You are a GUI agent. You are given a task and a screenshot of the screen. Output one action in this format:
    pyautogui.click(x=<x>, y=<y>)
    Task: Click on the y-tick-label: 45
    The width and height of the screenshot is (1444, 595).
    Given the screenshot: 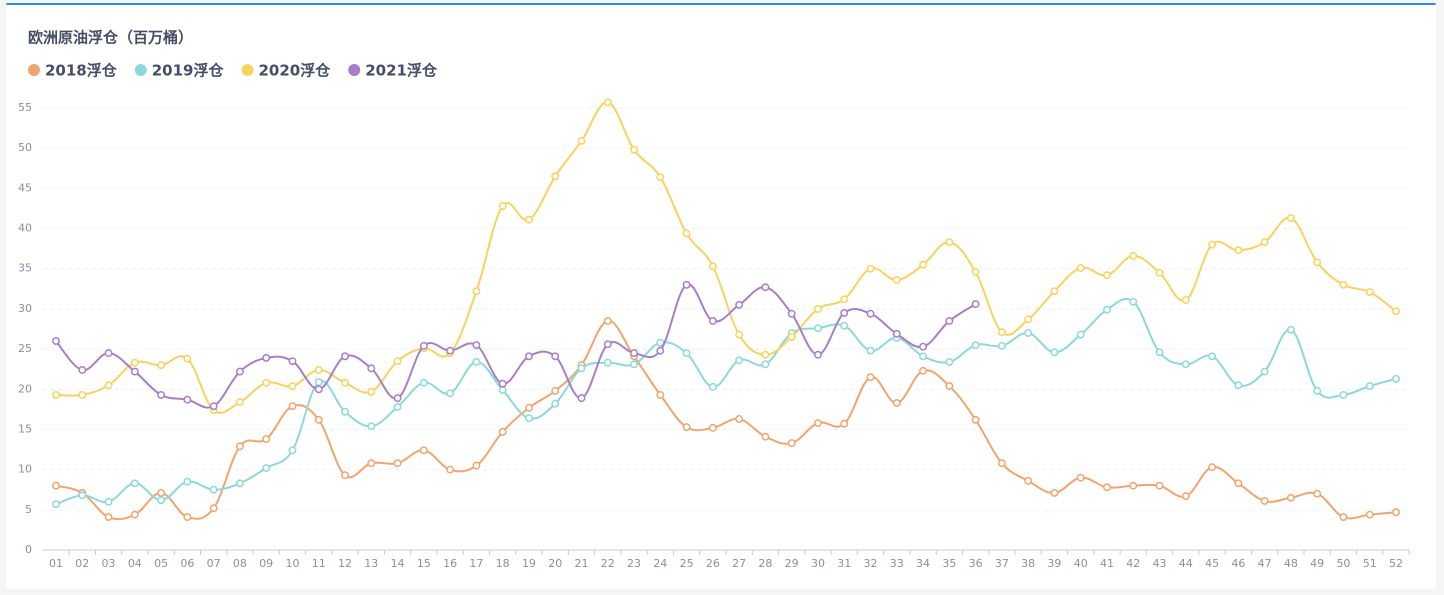 What is the action you would take?
    pyautogui.click(x=25, y=187)
    